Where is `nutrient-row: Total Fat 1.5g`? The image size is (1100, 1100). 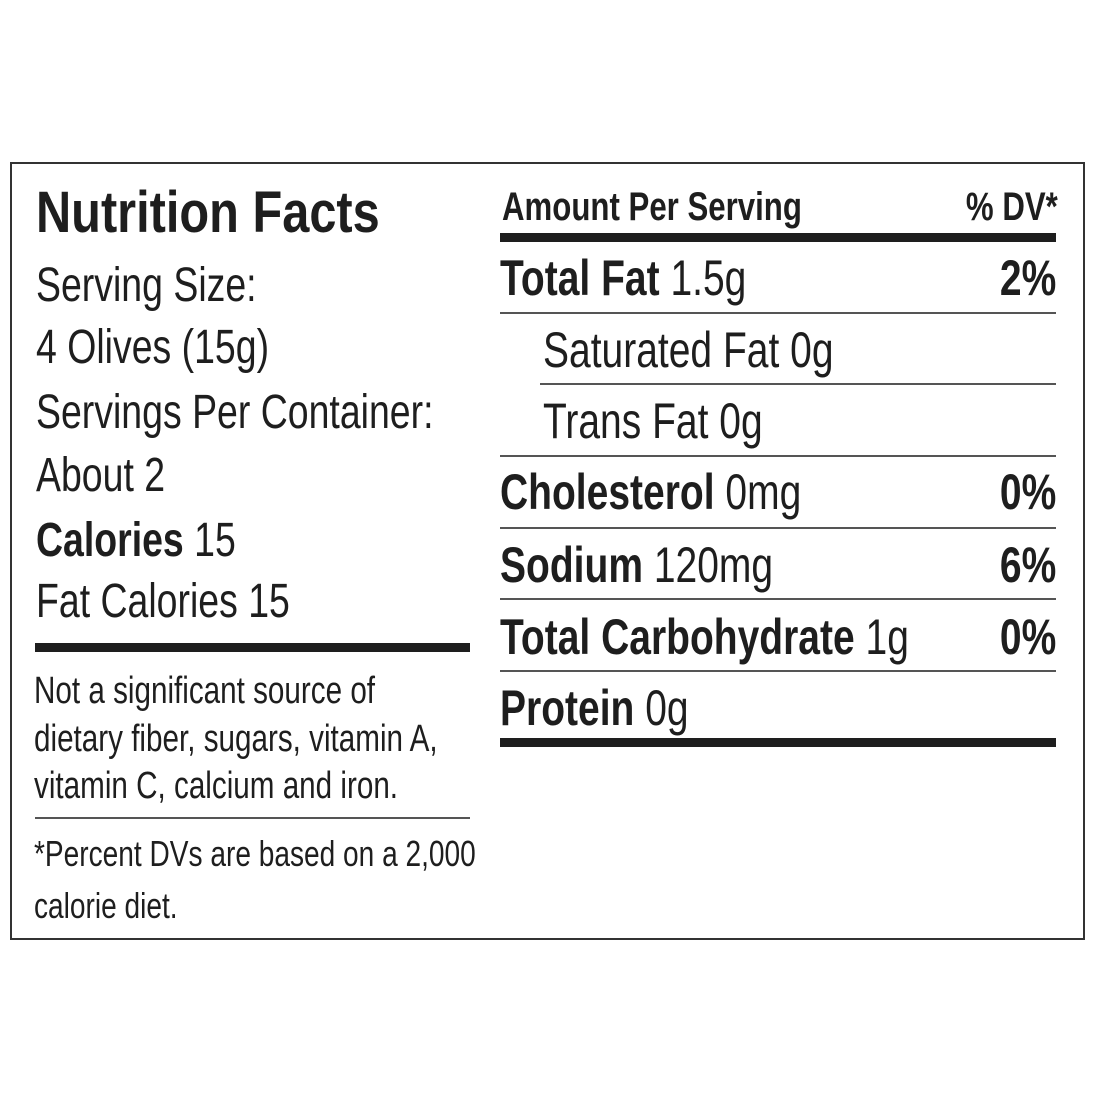
nutrient-row: Total Fat 1.5g is located at coordinates (623, 278).